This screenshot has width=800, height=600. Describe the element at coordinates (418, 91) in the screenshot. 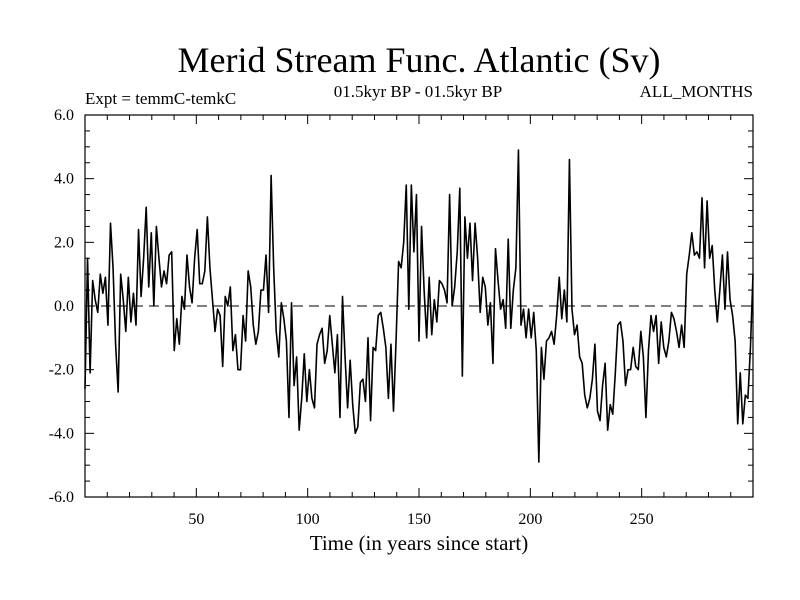

I see `period-label: 01.5kyr BP - 01.5kyr BP` at that location.